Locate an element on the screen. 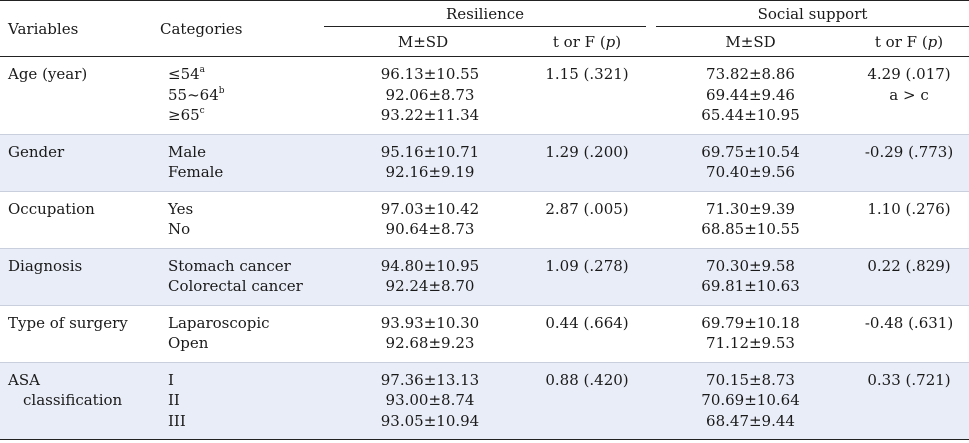 This screenshot has width=969, height=443. msd-value: 65.44±10.95 is located at coordinates (750, 115).